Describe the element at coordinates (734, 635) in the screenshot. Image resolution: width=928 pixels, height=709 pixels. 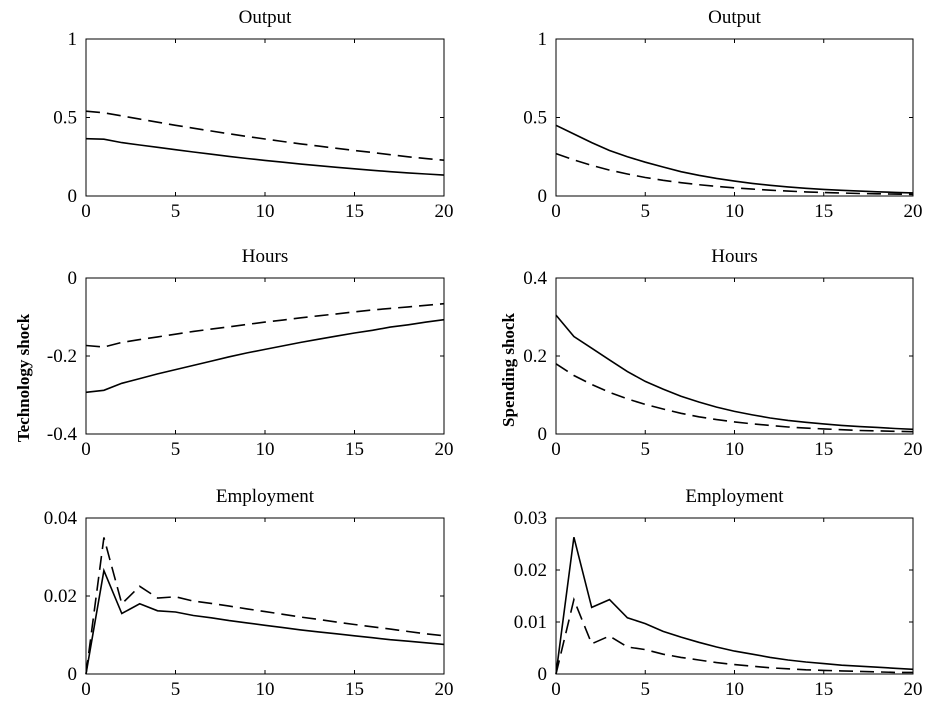
I see `spending-employment-dashed-line` at that location.